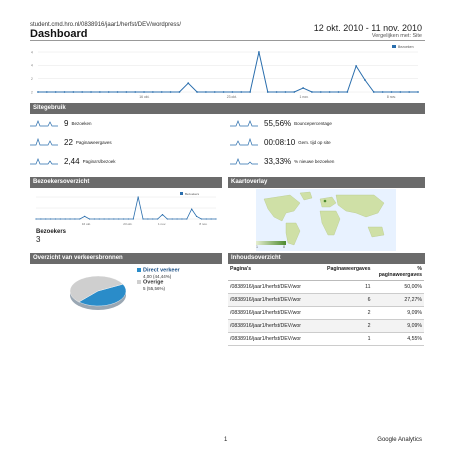 The width and height of the screenshot is (452, 452). I want to click on visitors-total-label: Bezoekers, so click(51, 232).